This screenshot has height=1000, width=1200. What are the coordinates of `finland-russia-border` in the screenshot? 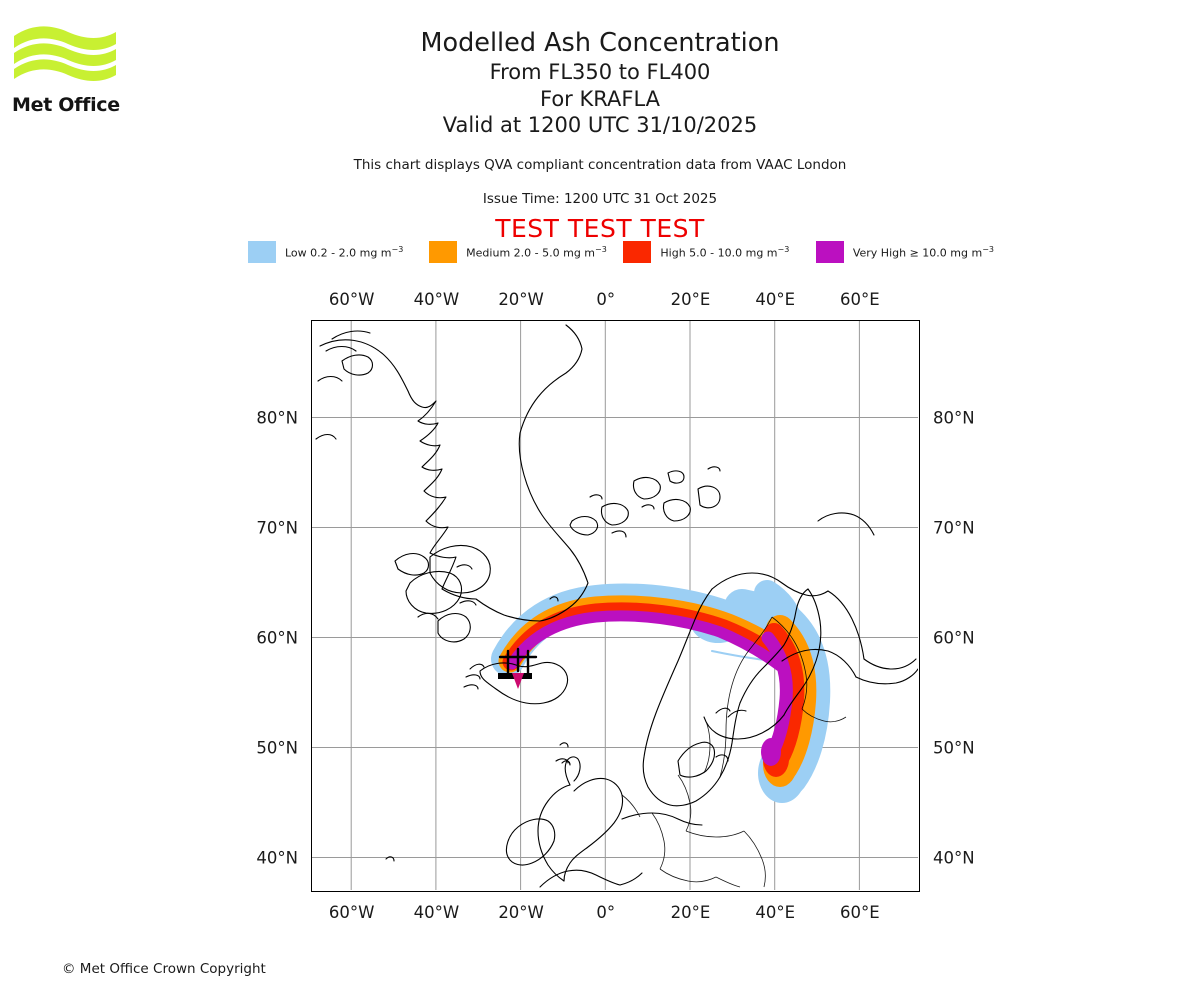 It's located at (824, 715).